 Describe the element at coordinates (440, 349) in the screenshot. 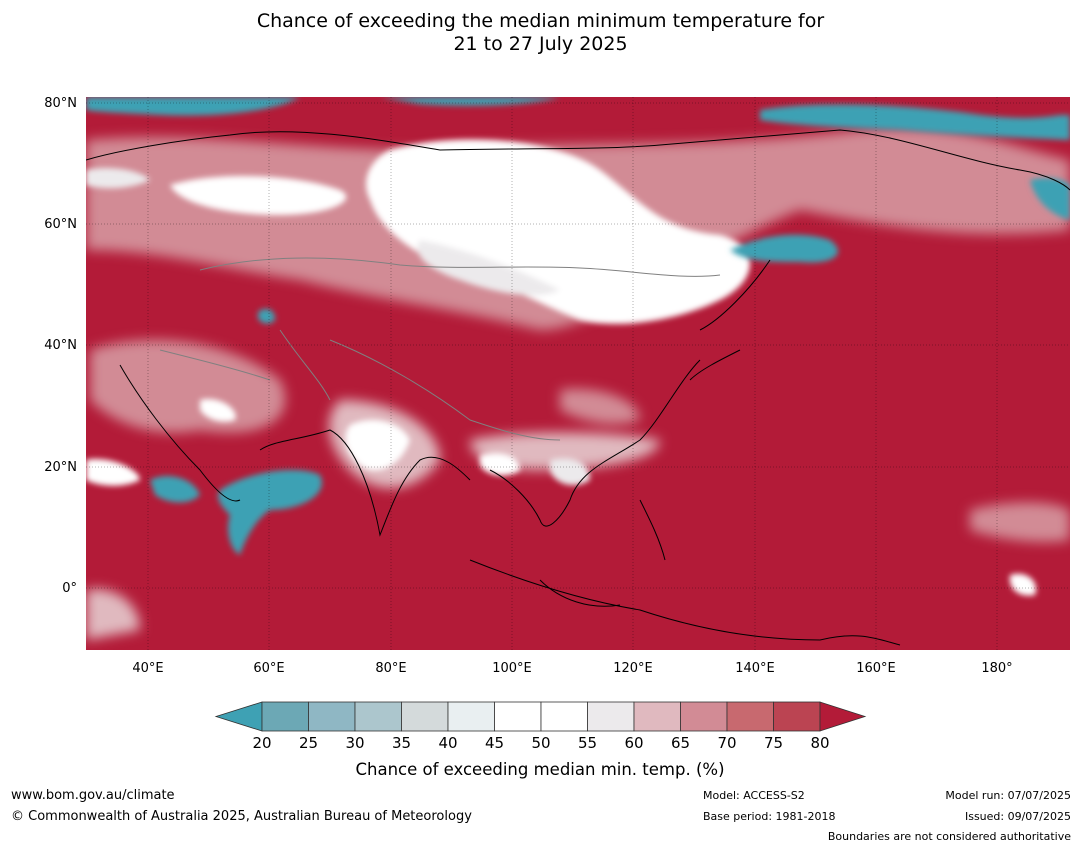

I see `country-borders` at that location.